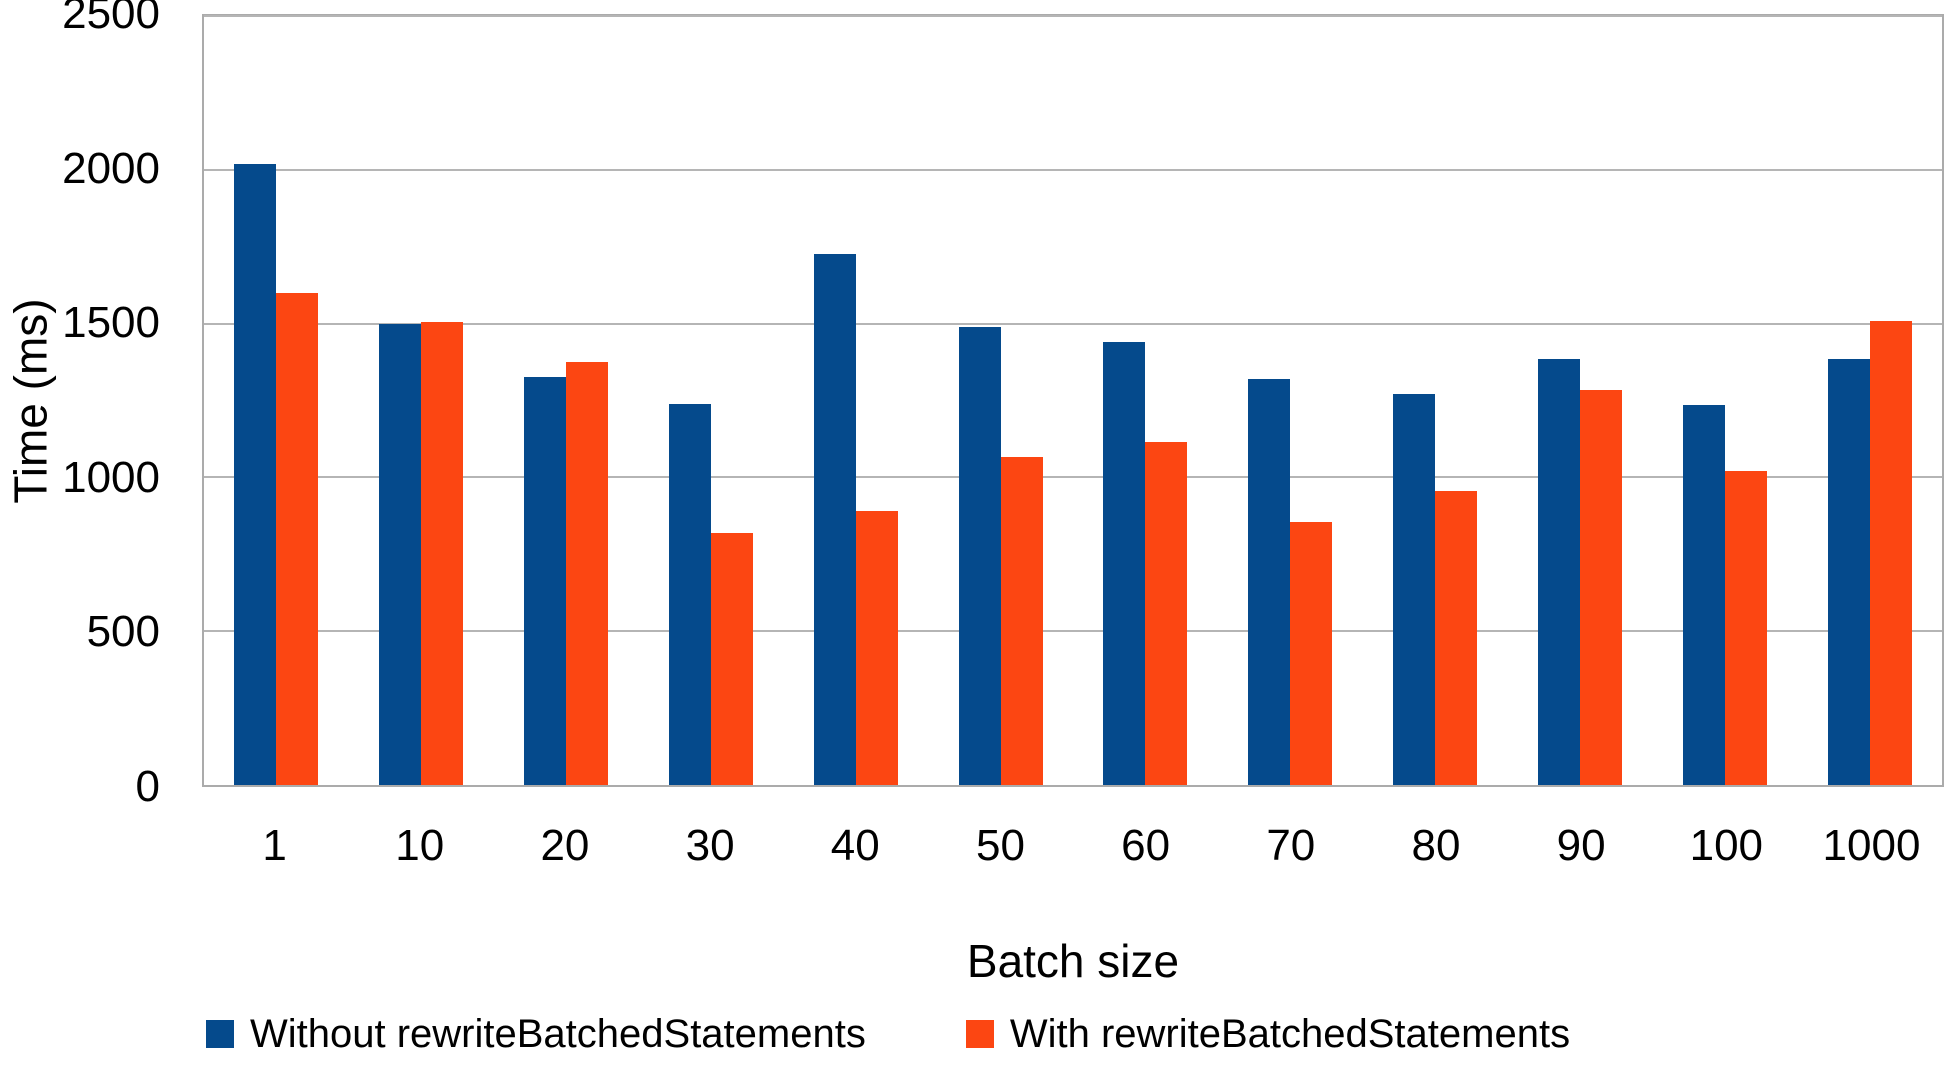 This screenshot has width=1950, height=1068. I want to click on x-tick-label-1: 1, so click(274, 845).